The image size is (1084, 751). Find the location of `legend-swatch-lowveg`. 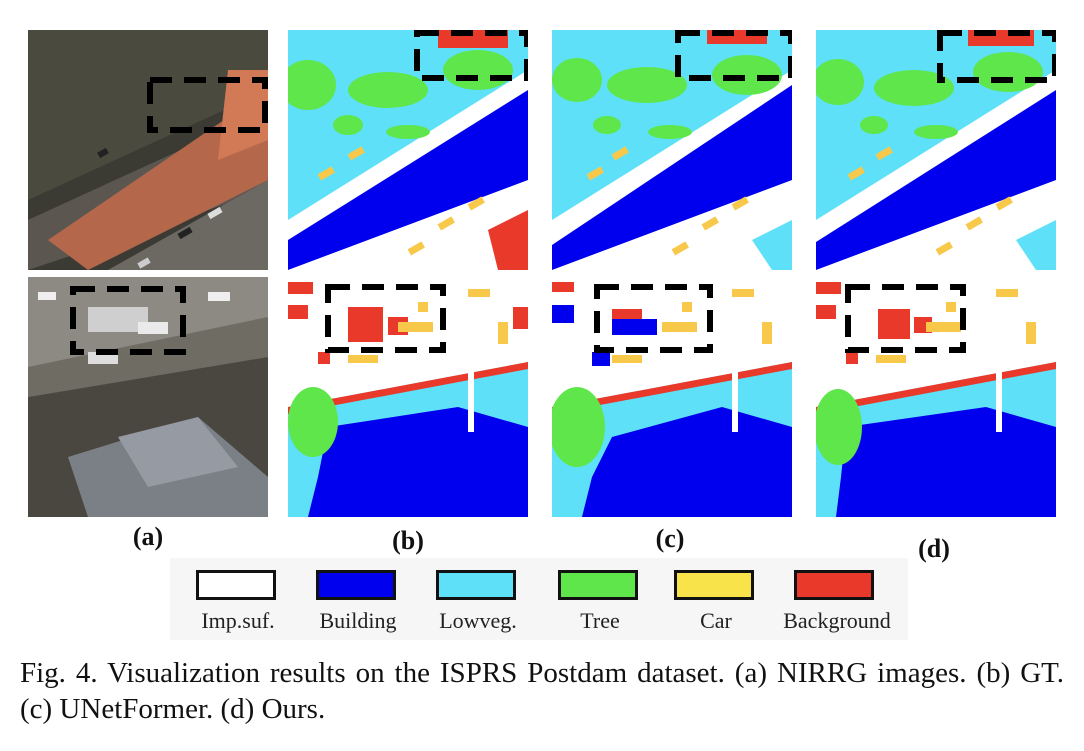

legend-swatch-lowveg is located at coordinates (476, 585).